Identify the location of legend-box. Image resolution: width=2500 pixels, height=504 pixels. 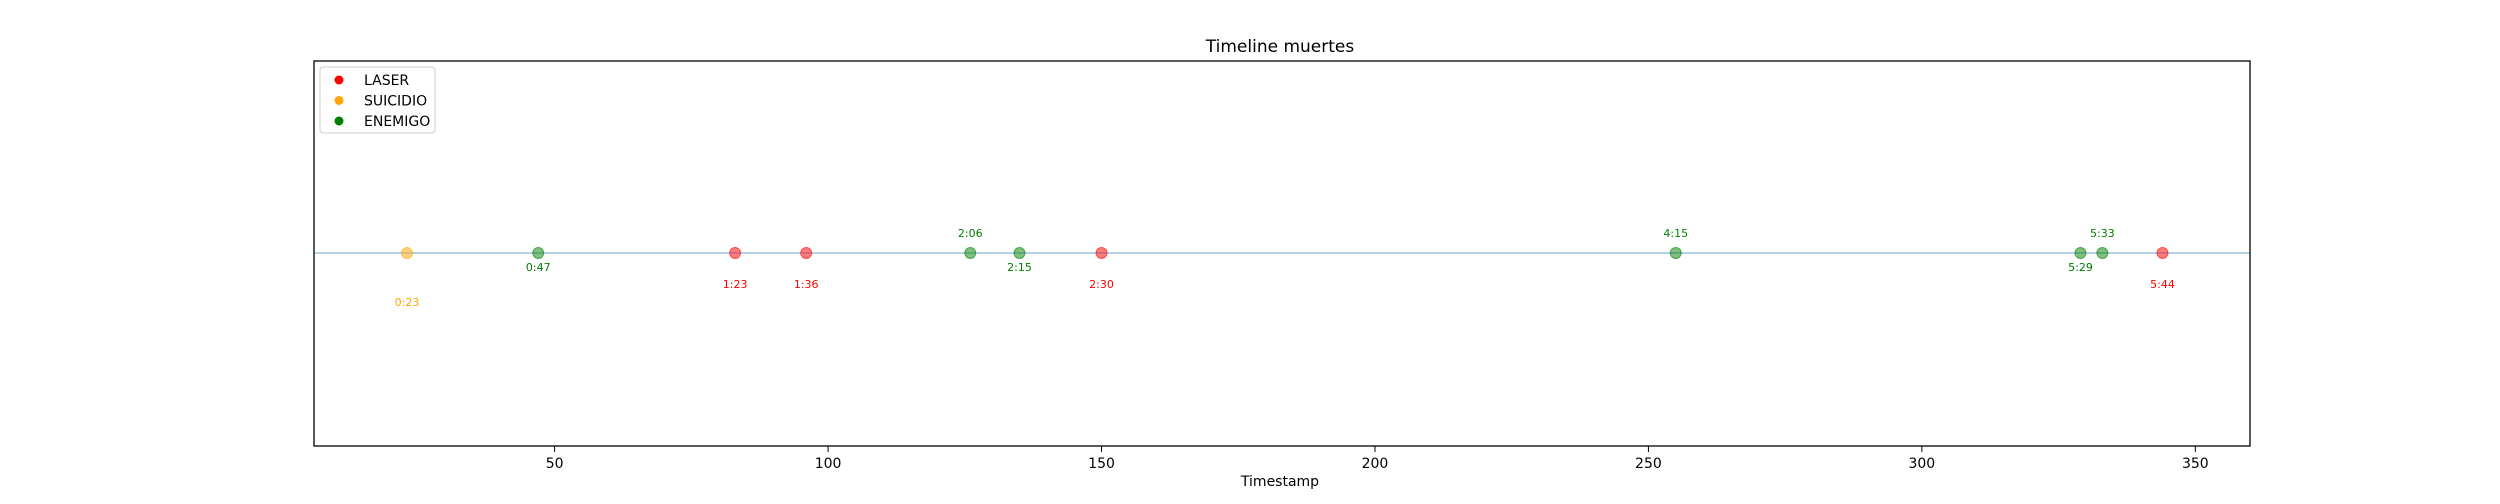
(377, 100).